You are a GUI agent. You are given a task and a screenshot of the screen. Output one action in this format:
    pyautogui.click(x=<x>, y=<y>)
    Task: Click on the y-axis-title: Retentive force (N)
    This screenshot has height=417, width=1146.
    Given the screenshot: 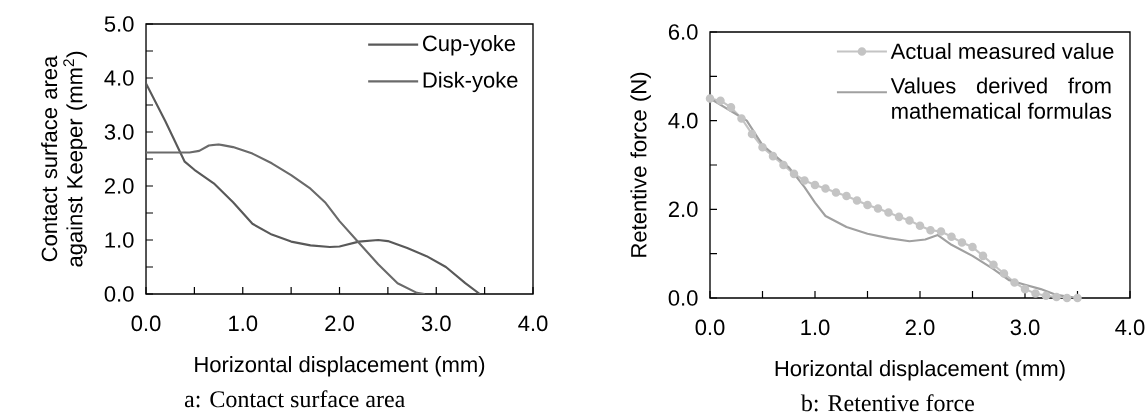 What is the action you would take?
    pyautogui.click(x=640, y=164)
    